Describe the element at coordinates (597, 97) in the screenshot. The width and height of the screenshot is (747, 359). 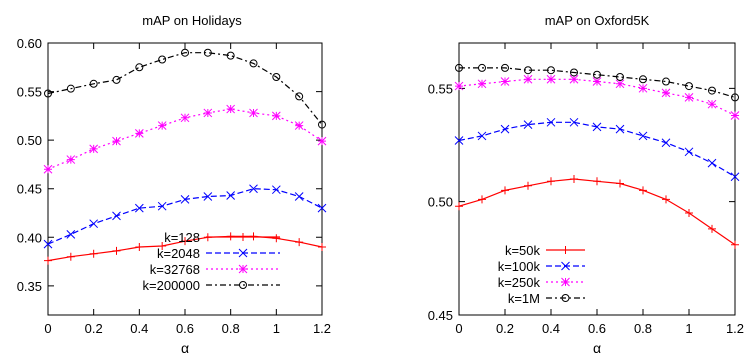
I see `series-k=250k` at that location.